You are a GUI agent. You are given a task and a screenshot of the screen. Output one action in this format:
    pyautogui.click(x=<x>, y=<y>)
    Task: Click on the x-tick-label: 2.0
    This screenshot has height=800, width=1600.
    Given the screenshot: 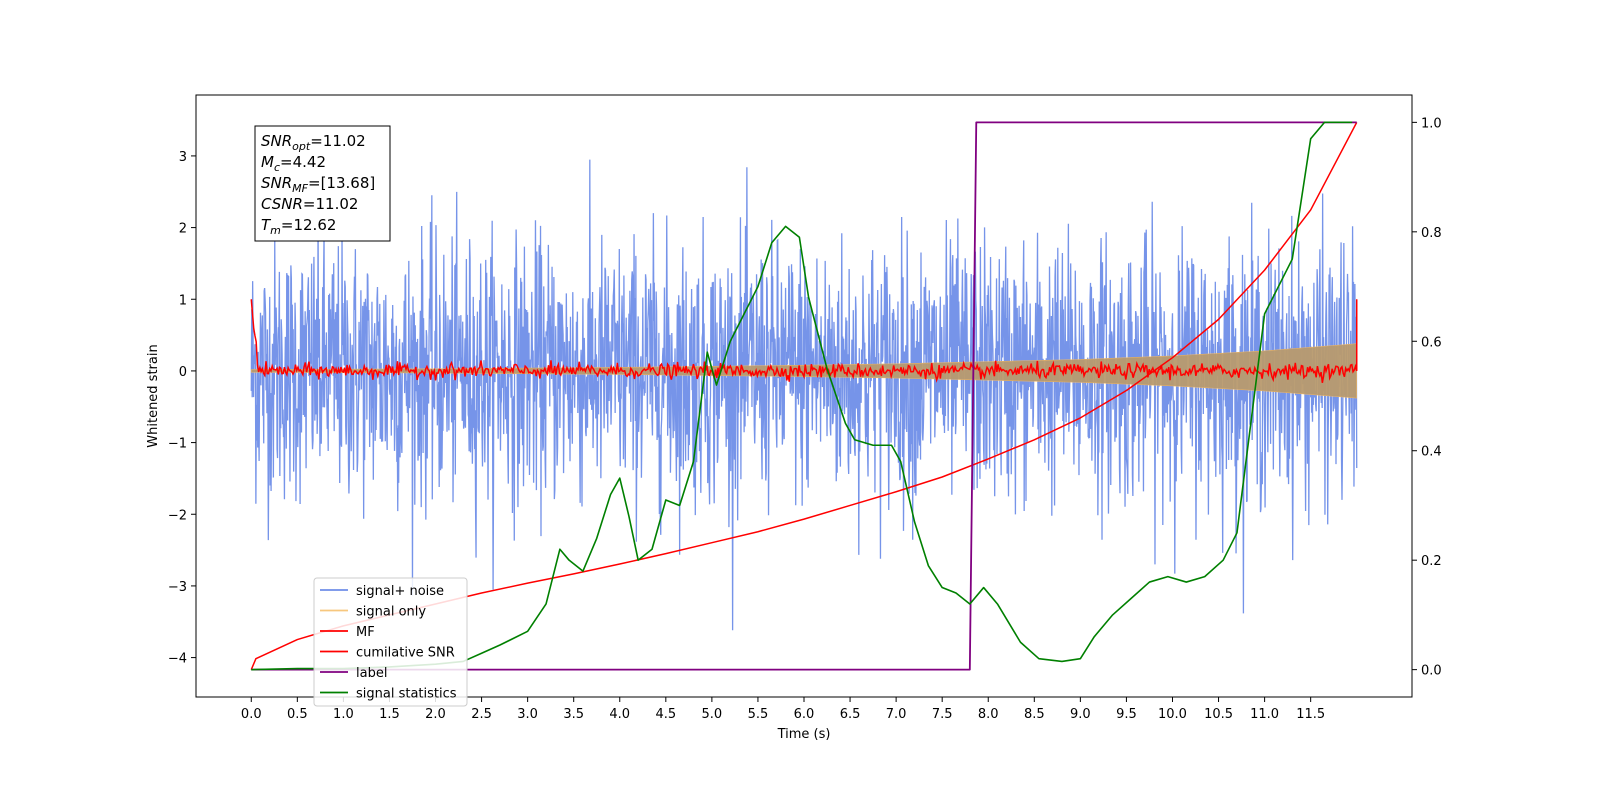 What is the action you would take?
    pyautogui.click(x=435, y=714)
    